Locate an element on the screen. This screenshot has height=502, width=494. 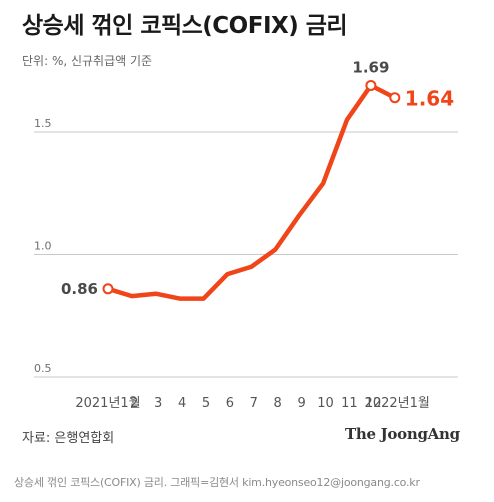
x-tick-label: 9 is located at coordinates (301, 403).